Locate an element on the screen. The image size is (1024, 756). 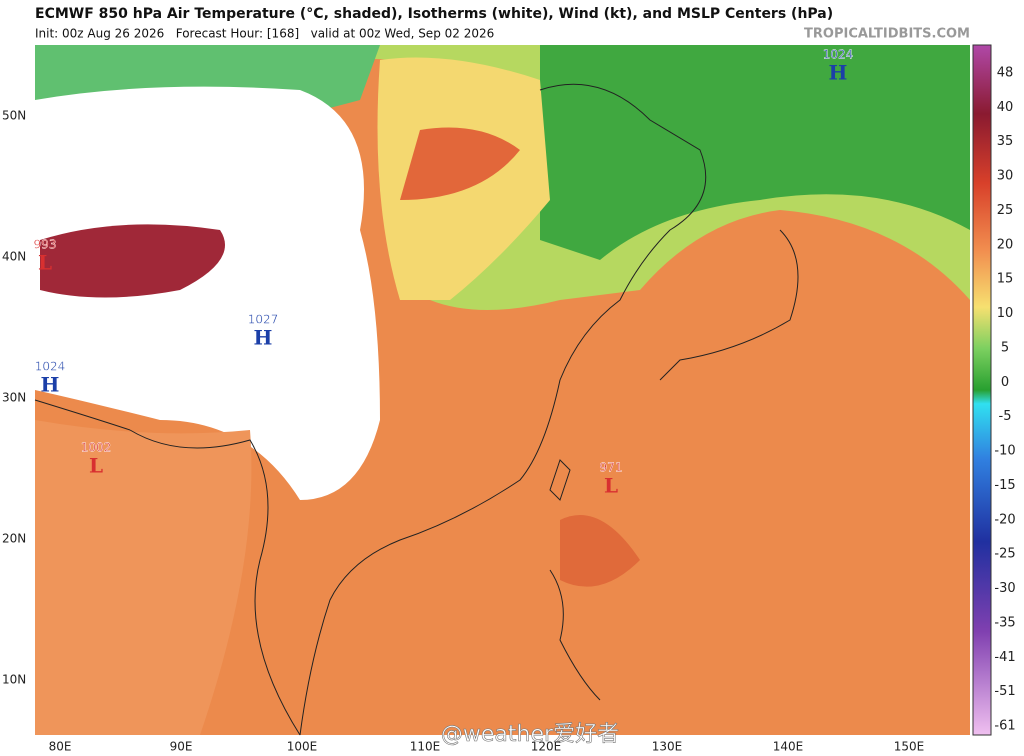
lat-label: 20N is located at coordinates (14, 539).